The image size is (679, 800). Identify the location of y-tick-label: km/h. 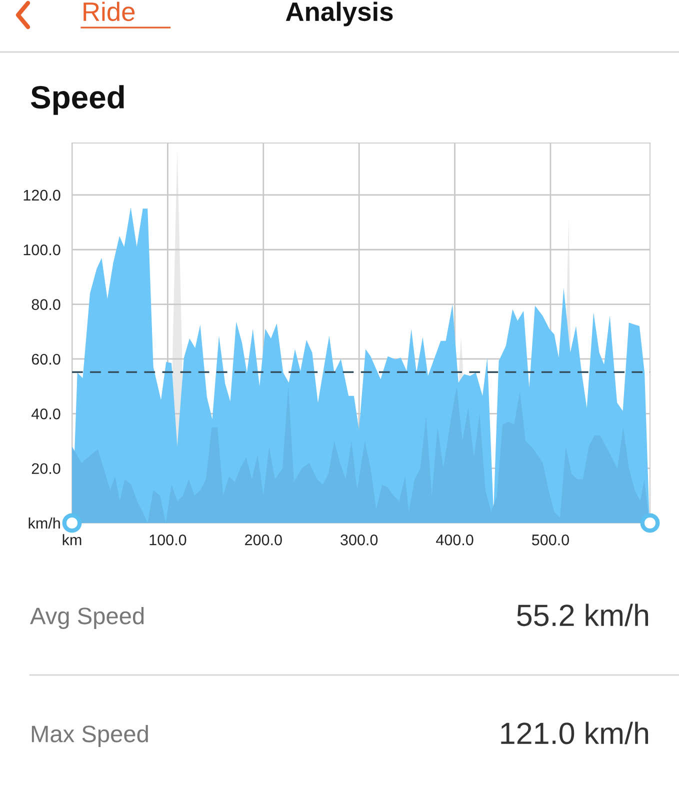
(44, 523).